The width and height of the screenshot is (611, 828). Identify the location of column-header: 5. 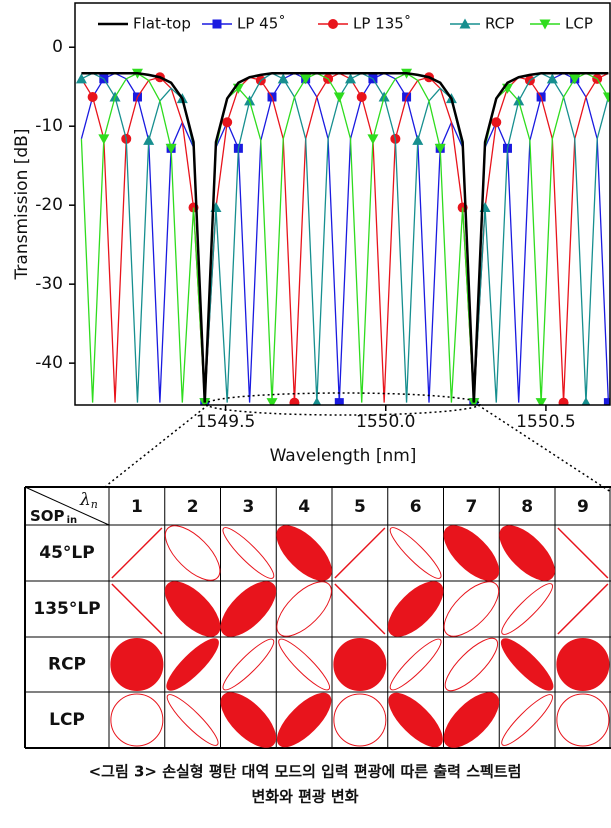
(360, 507).